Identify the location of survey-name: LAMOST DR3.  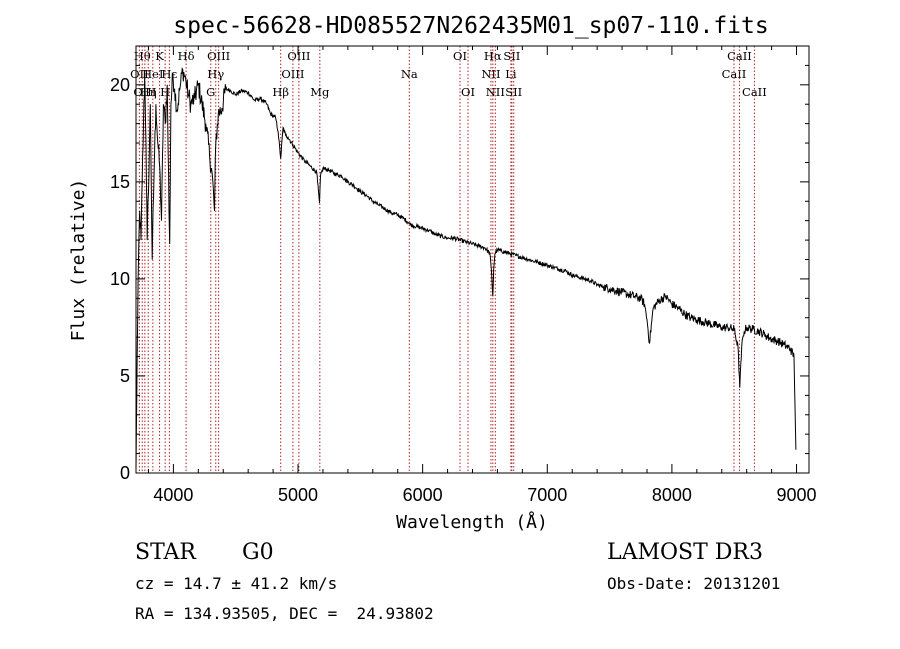
(685, 552).